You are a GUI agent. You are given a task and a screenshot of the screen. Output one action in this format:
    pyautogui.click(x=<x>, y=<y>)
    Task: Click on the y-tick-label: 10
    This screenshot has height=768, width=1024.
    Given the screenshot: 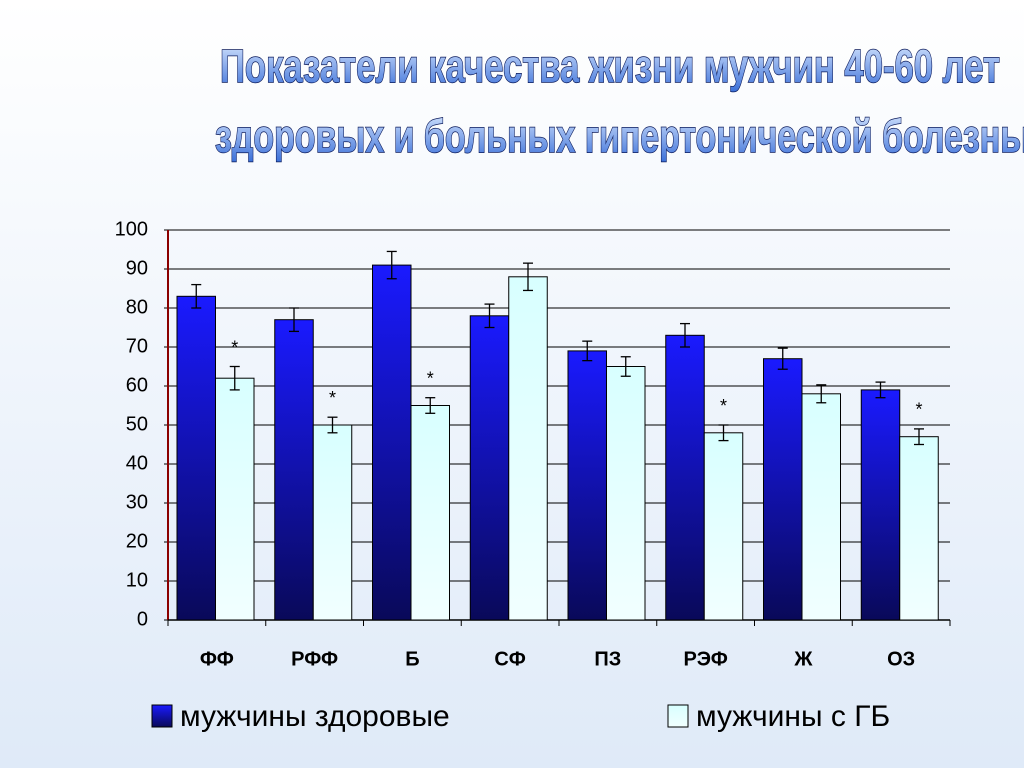 What is the action you would take?
    pyautogui.click(x=137, y=580)
    